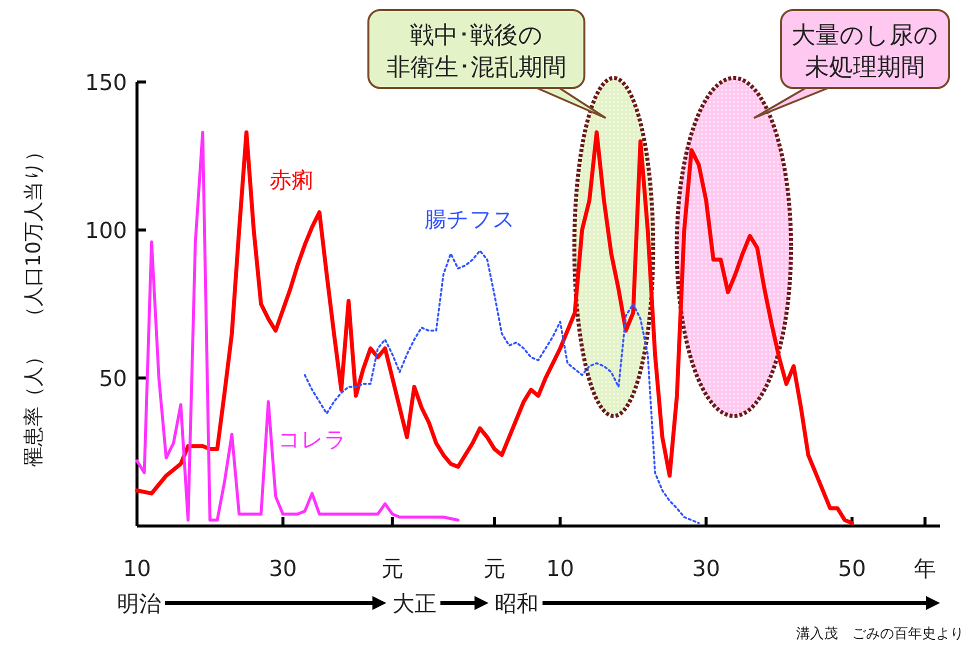 The width and height of the screenshot is (978, 646). What do you see at coordinates (33, 304) in the screenshot?
I see `y-axis-title: 罹患率（人） （人口10万人当り）` at bounding box center [33, 304].